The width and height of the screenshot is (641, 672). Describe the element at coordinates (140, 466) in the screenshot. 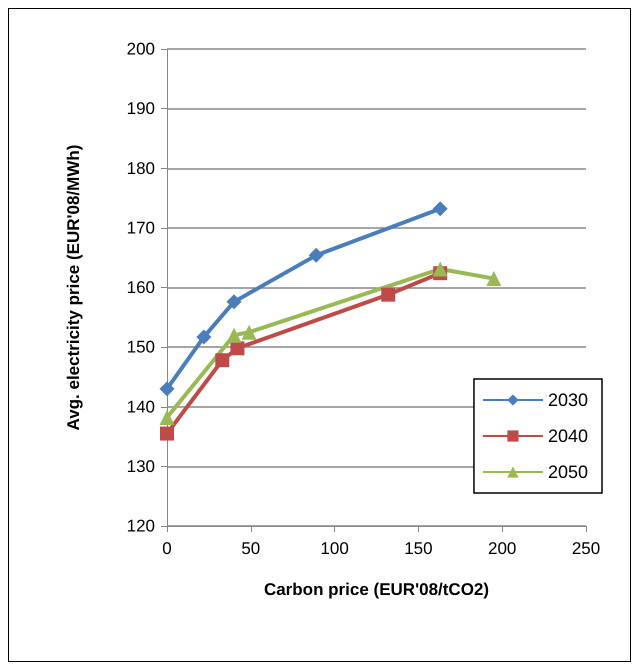

I see `y-tick-label: 130` at that location.